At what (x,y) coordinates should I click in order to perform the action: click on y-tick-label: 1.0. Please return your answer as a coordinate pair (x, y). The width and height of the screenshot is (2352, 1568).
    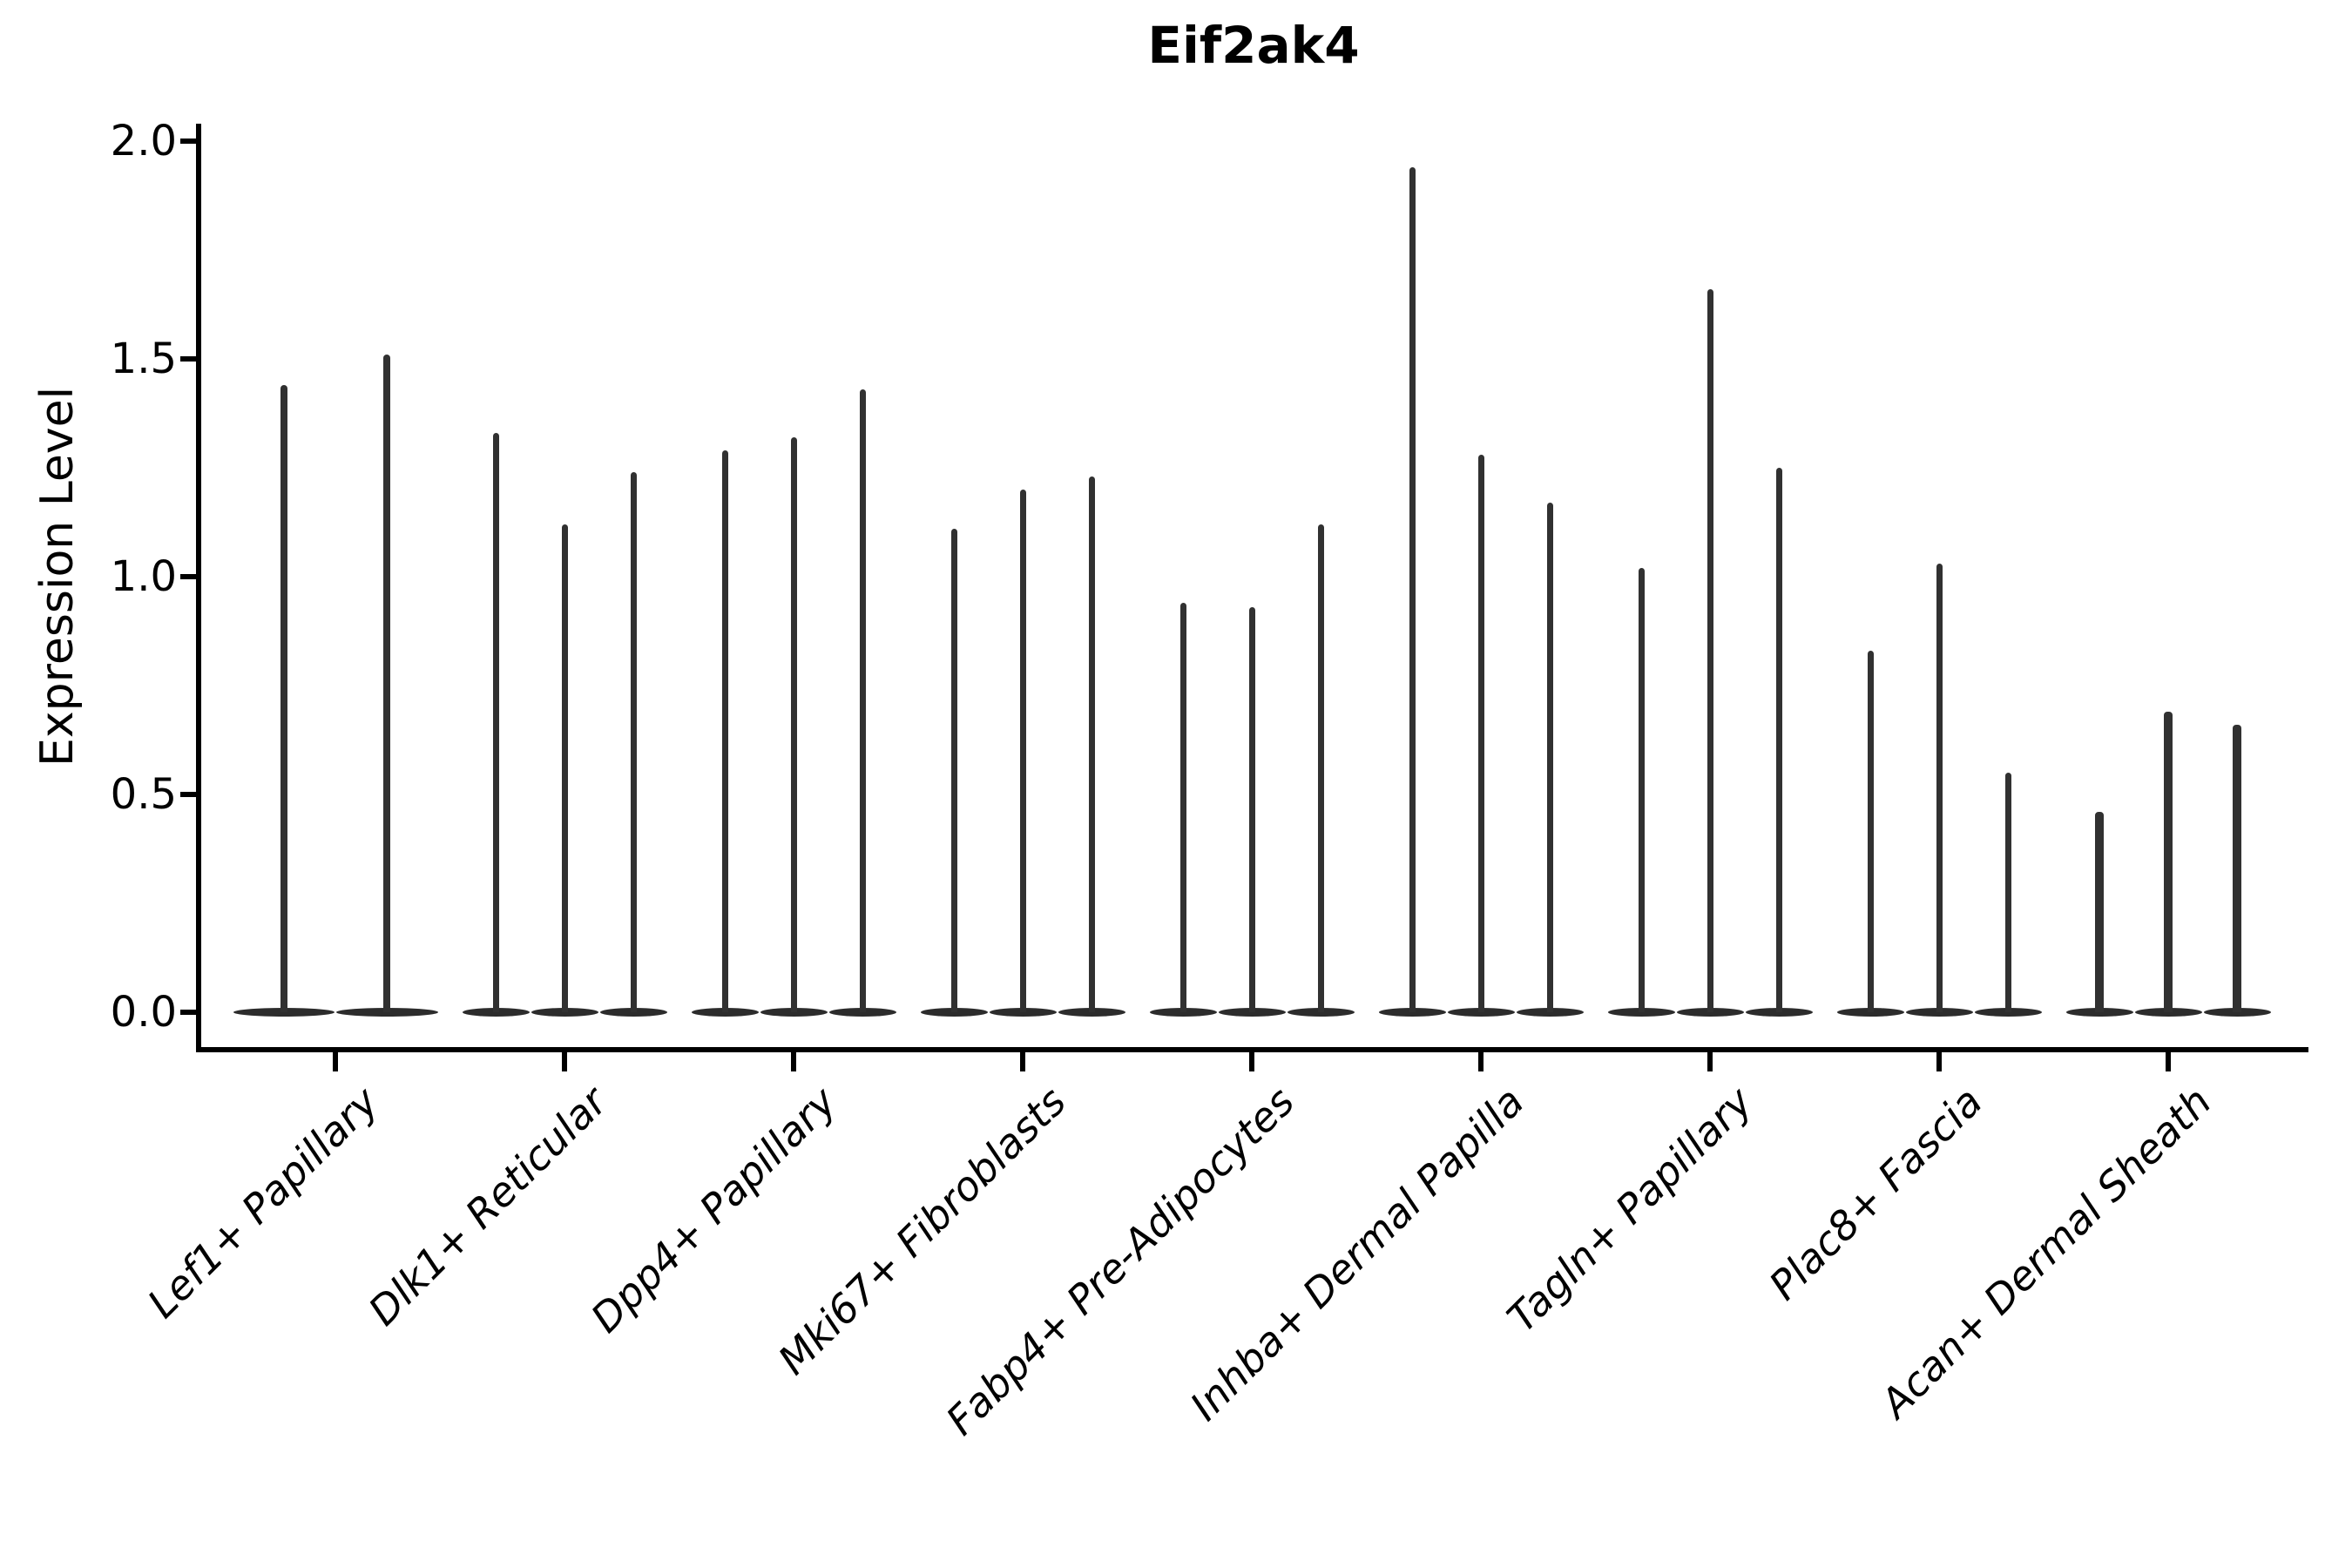
    Looking at the image, I should click on (143, 576).